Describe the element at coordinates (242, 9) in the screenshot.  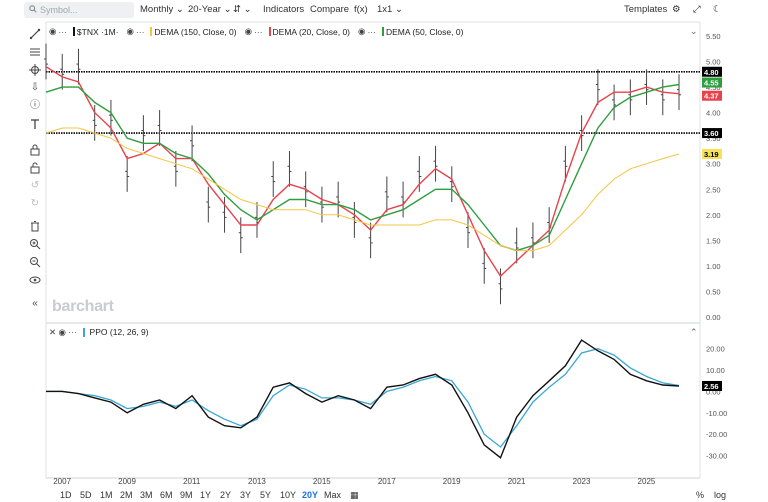
I see `bar-type-dropdown: ⇵ ⌄` at that location.